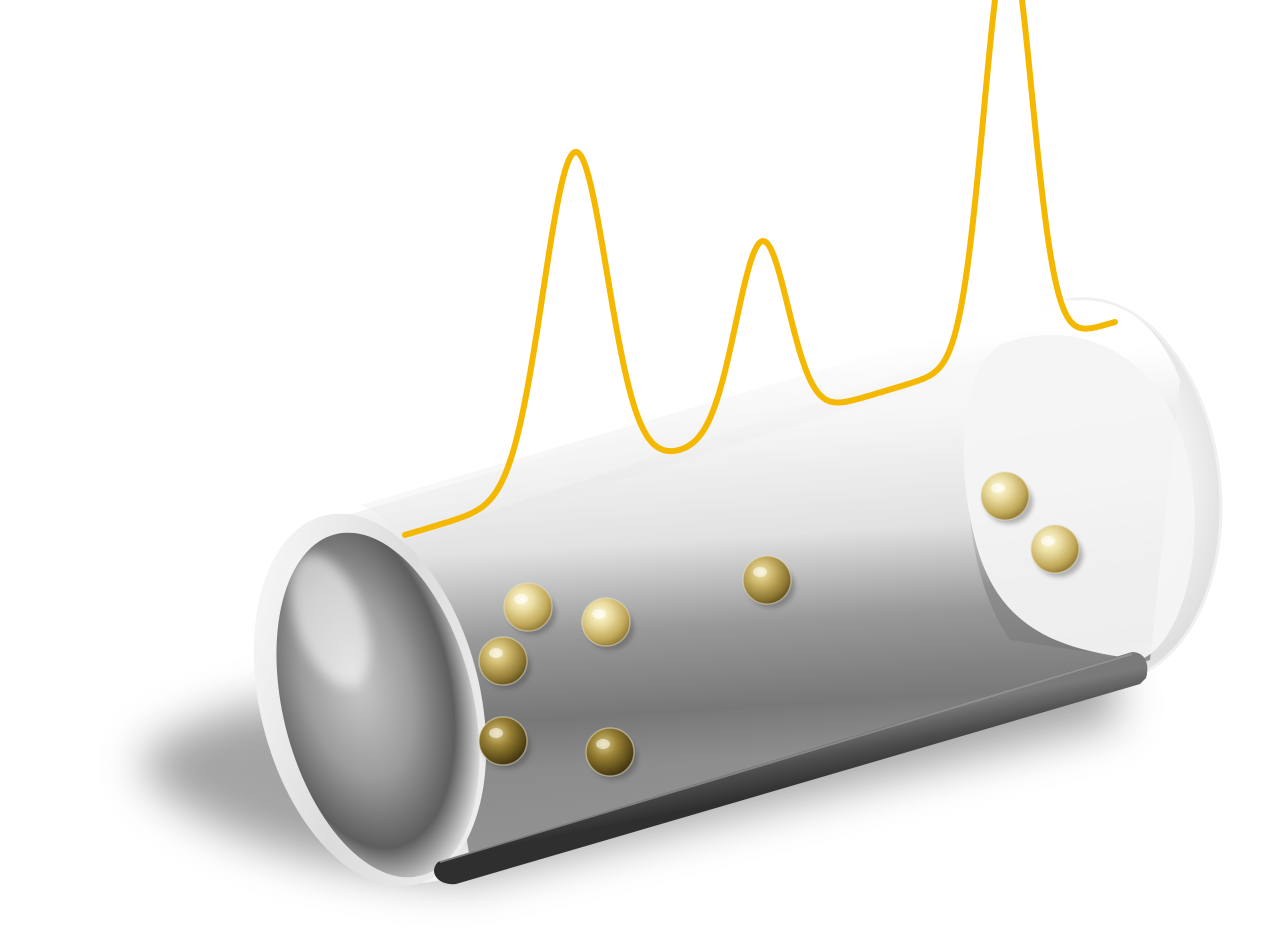  Describe the element at coordinates (496, 733) in the screenshot. I see `particle-5-highlight` at that location.